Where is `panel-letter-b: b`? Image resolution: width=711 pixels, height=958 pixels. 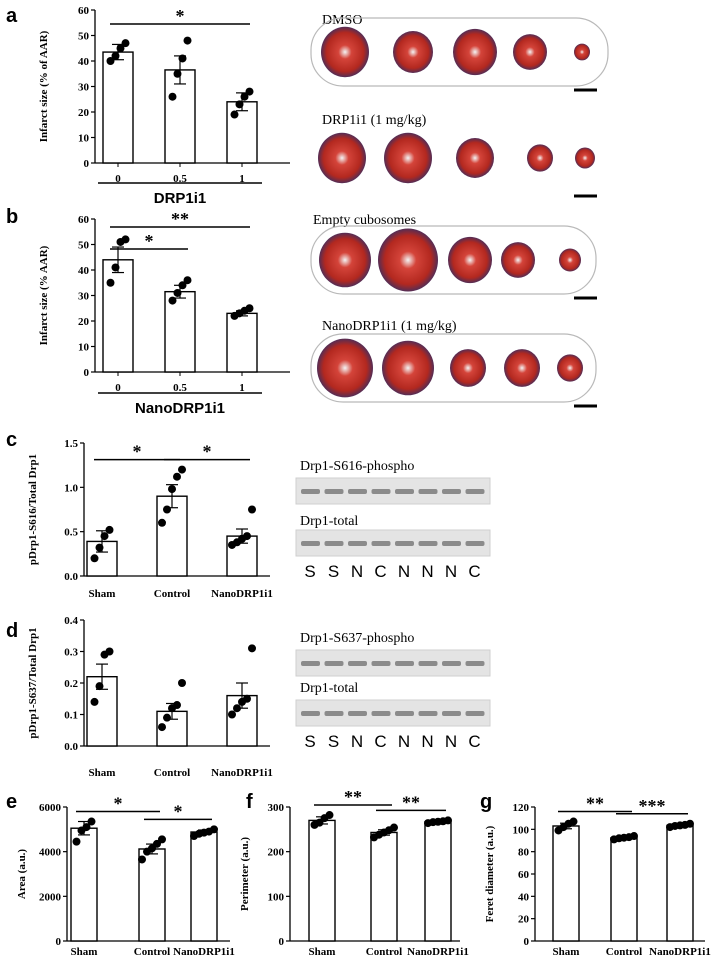 panel-letter-b: b is located at coordinates (12, 217).